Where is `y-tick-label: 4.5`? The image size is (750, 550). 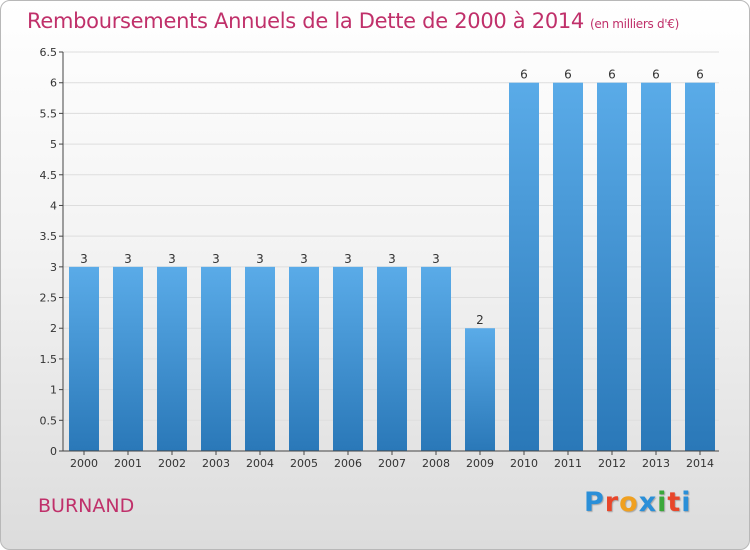 y-tick-label: 4.5 is located at coordinates (49, 175).